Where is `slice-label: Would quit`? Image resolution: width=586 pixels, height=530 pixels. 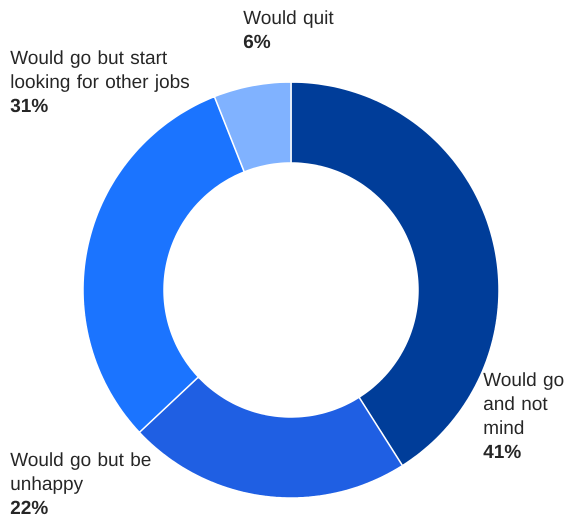
slice-label: Would quit is located at coordinates (288, 19).